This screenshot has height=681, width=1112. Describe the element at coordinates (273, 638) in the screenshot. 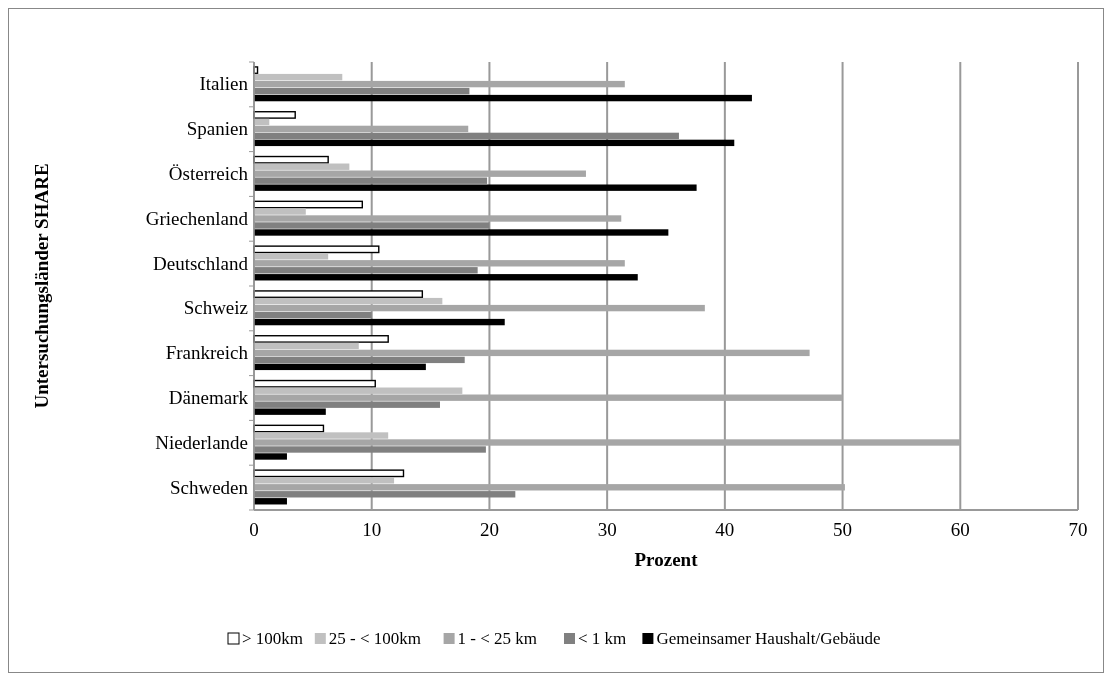

I see `legend-label: > 100km` at that location.